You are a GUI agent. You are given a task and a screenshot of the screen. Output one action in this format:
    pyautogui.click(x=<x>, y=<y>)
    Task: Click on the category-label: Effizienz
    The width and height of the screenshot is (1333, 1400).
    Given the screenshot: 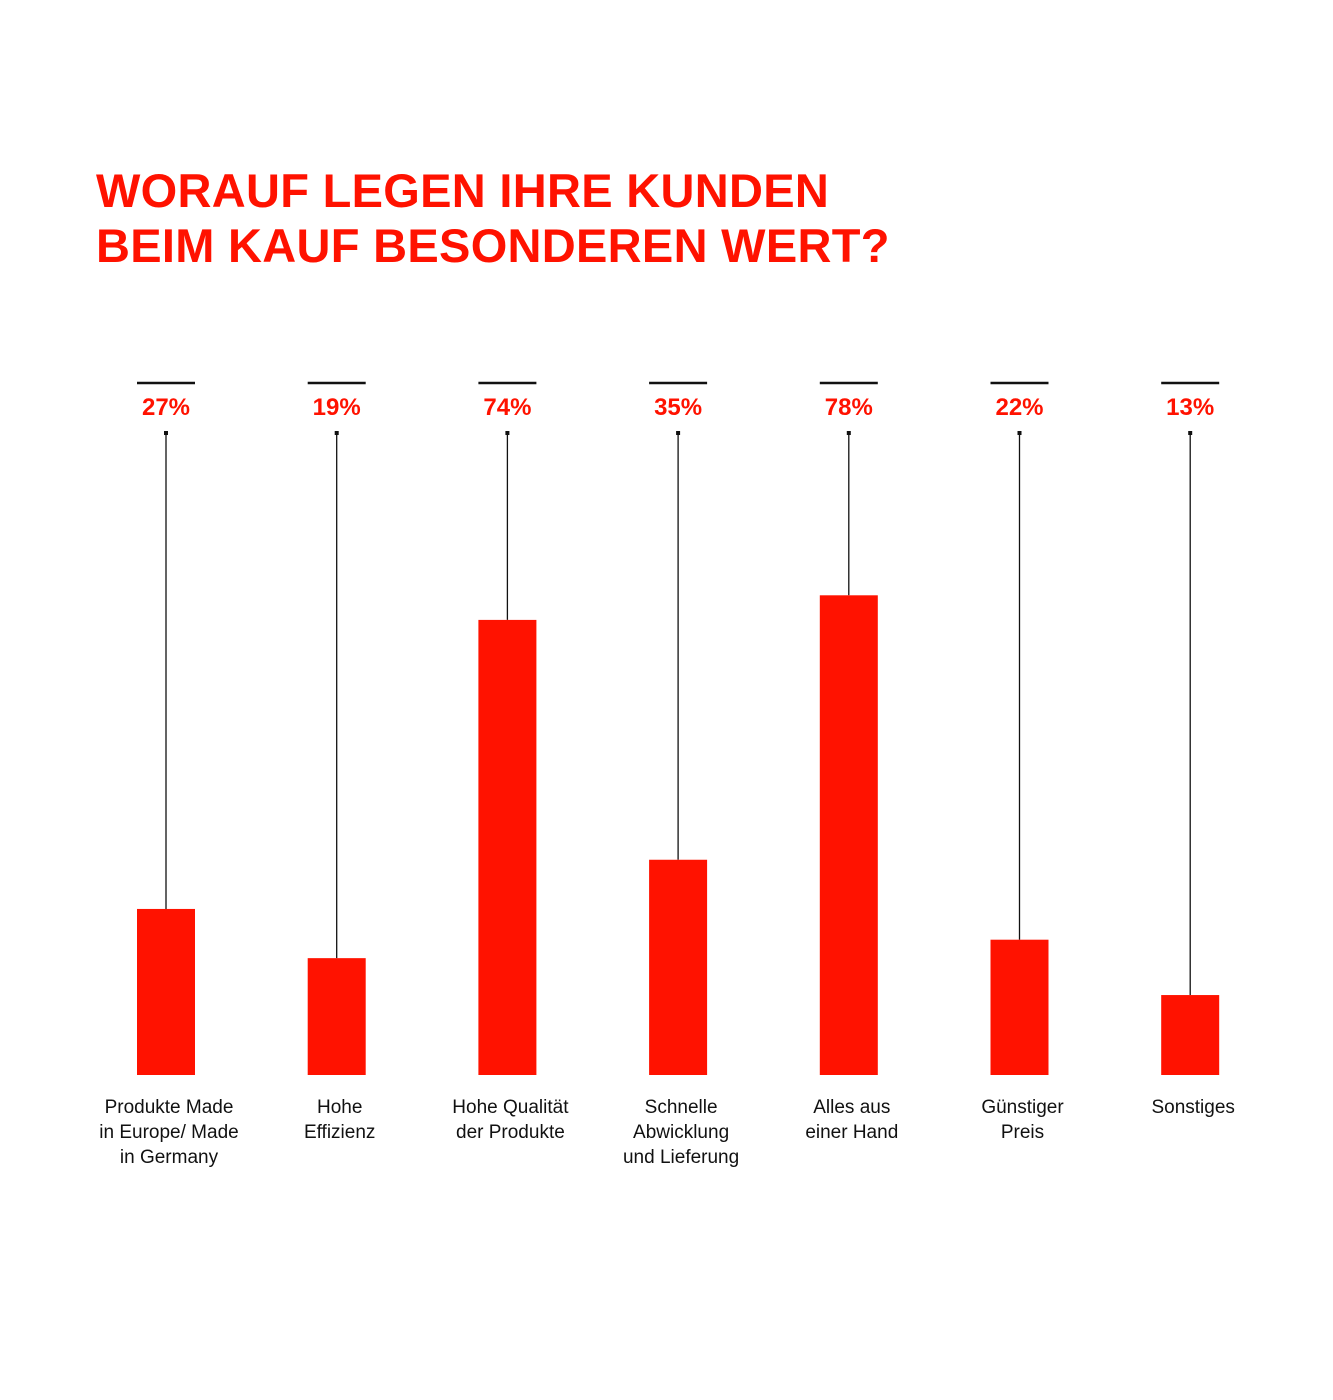 What is the action you would take?
    pyautogui.click(x=339, y=1132)
    